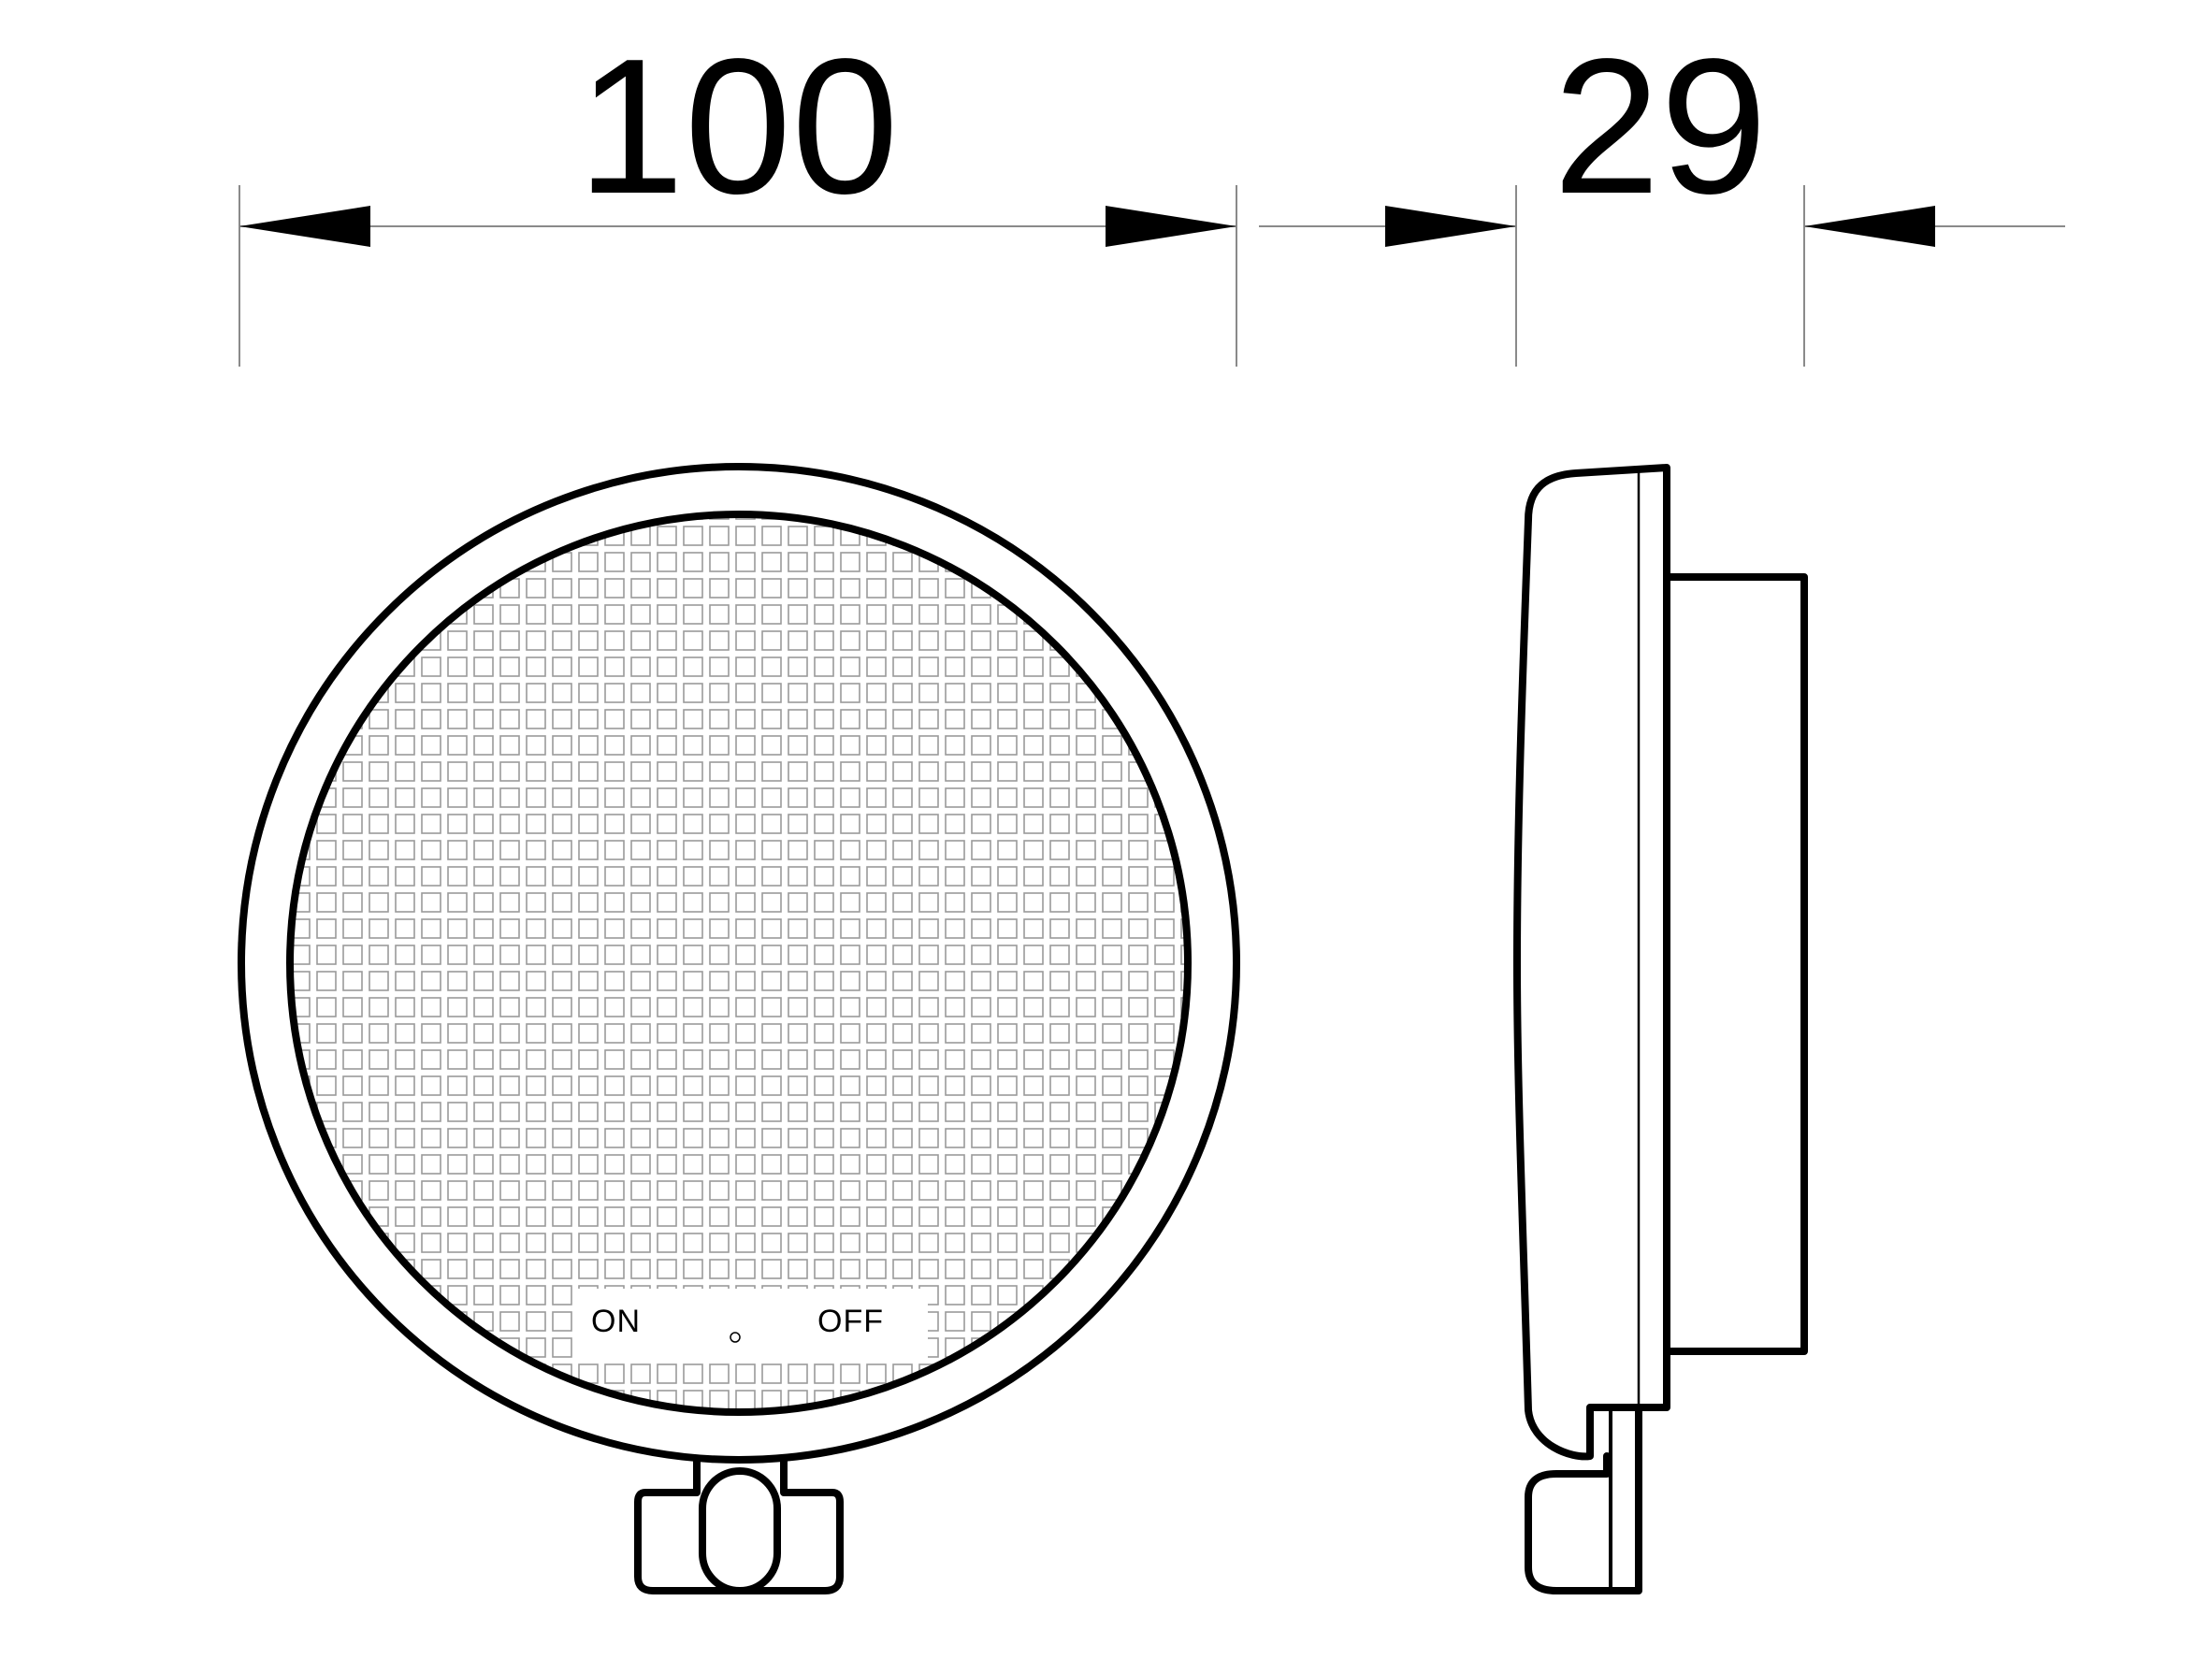 This screenshot has height=1659, width=2212. Describe the element at coordinates (1736, 964) in the screenshot. I see `rear-housing` at that location.